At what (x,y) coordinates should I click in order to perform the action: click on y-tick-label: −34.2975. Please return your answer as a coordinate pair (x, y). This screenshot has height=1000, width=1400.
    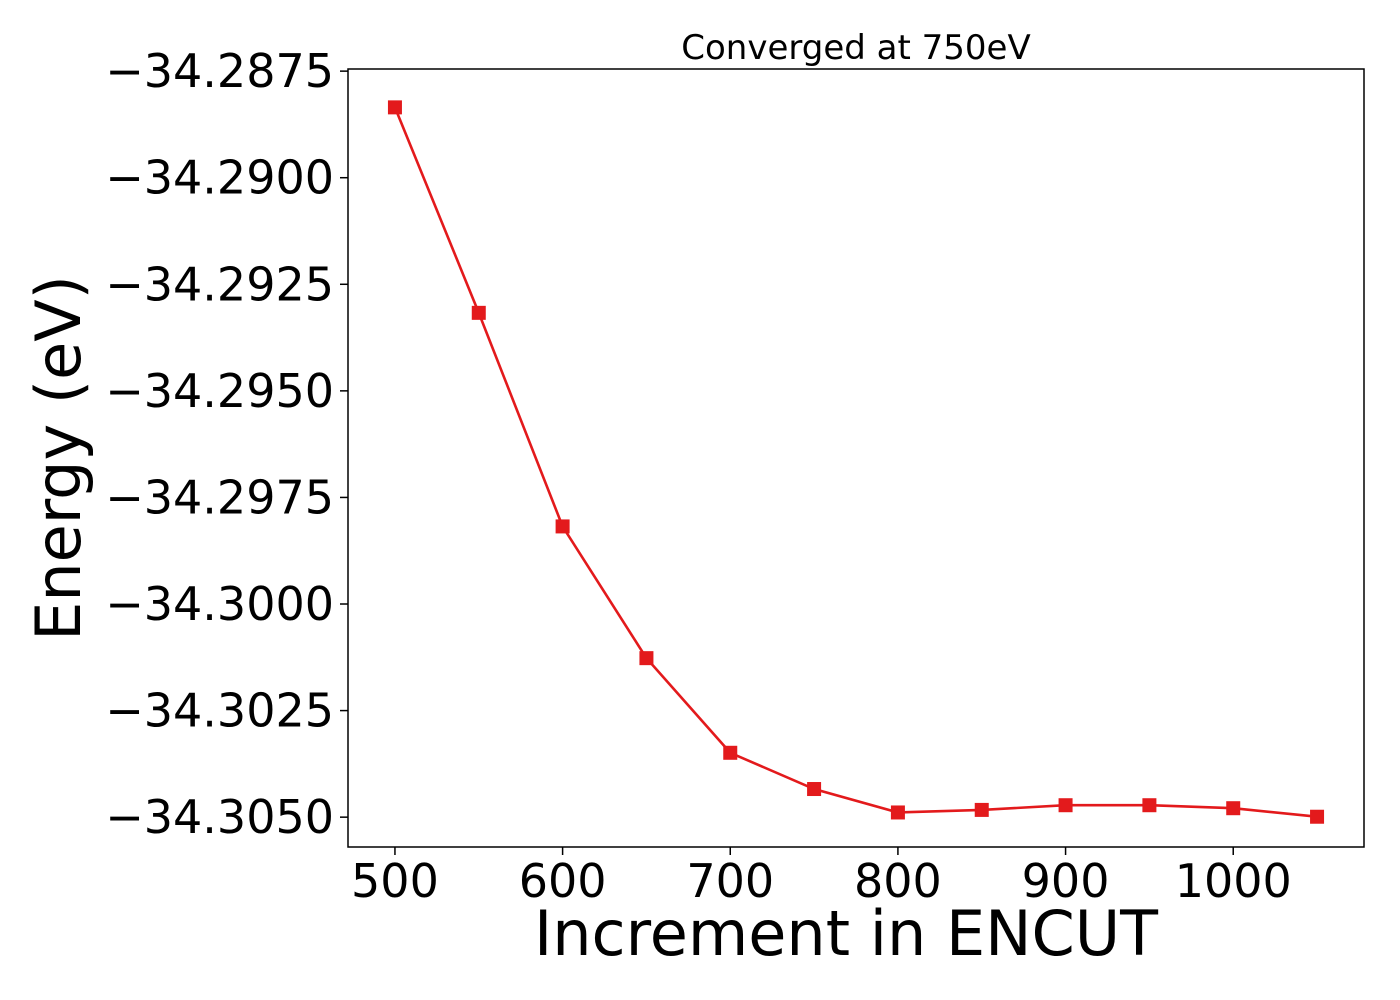
    Looking at the image, I should click on (219, 497).